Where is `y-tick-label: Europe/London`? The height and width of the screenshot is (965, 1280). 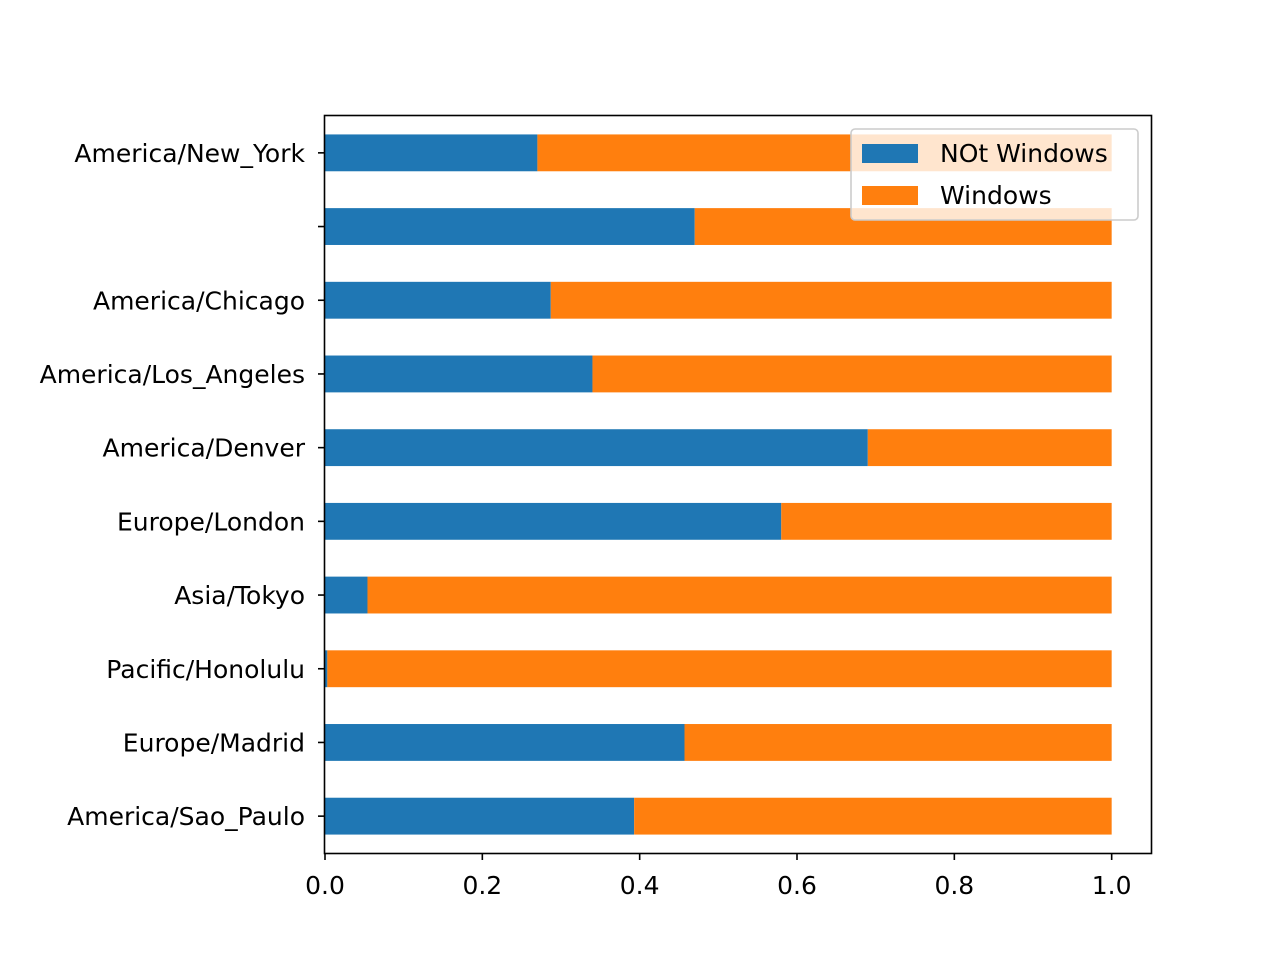
y-tick-label: Europe/London is located at coordinates (211, 521).